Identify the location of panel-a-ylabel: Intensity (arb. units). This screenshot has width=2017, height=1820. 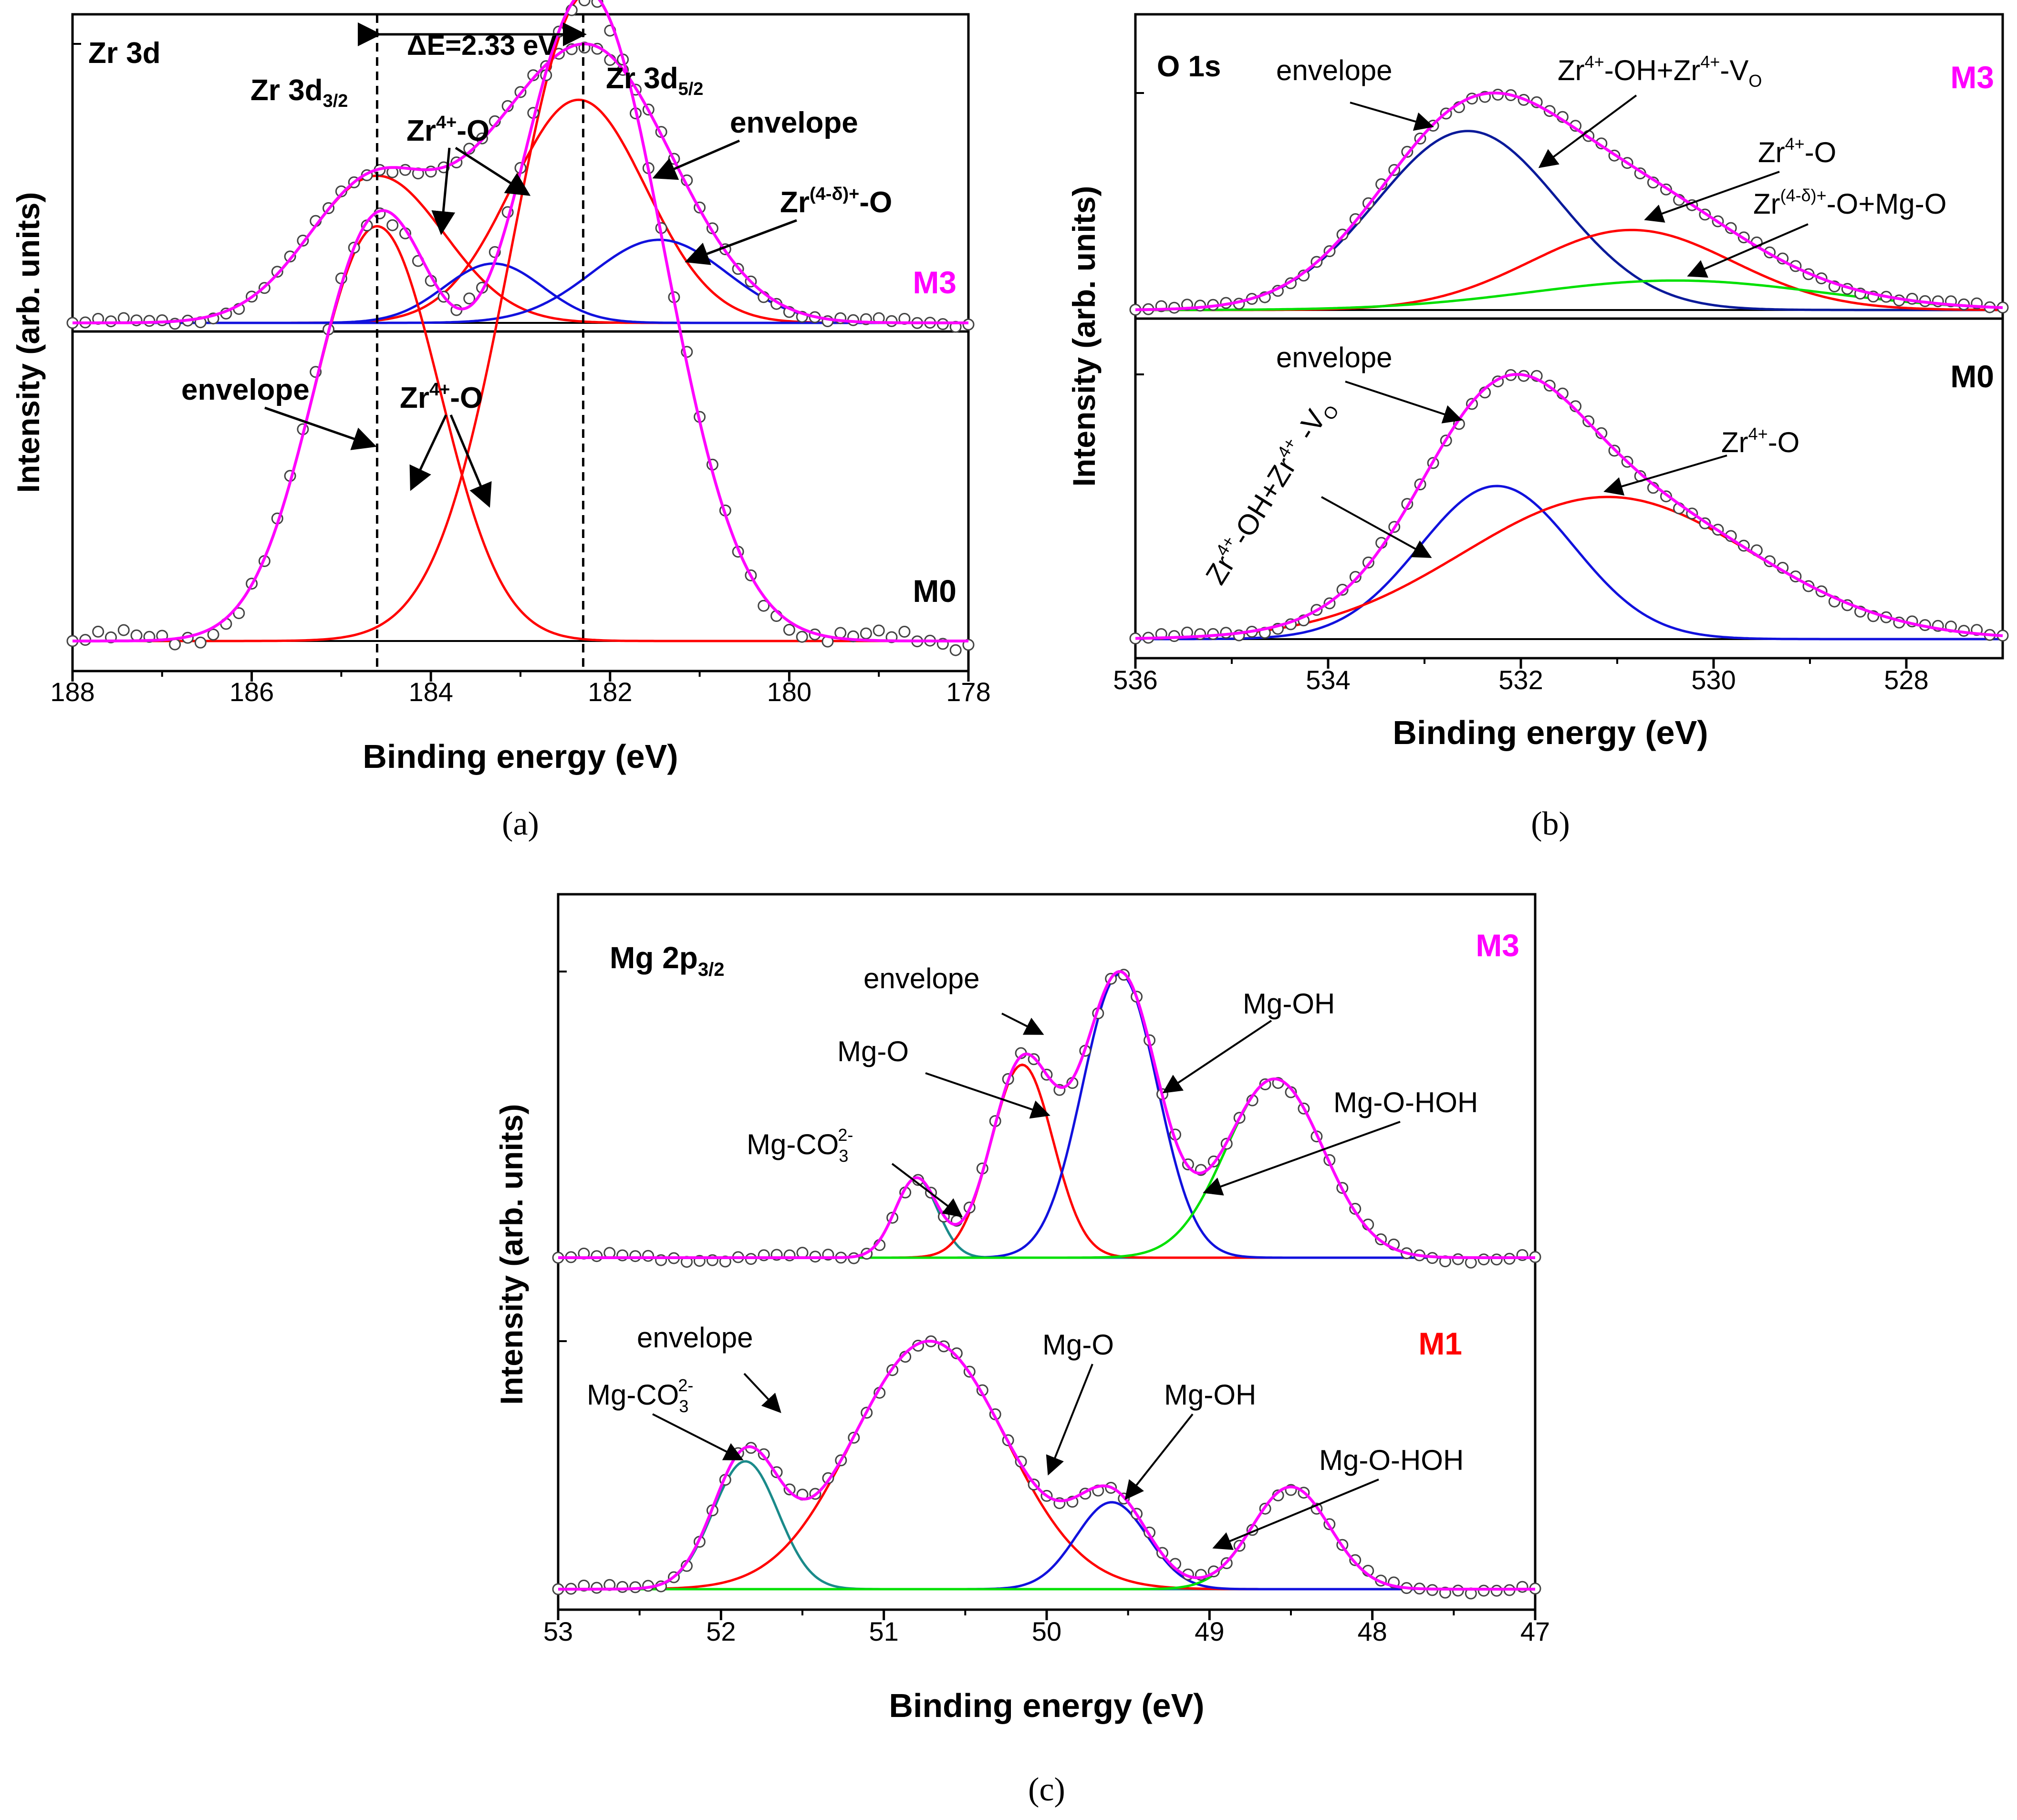
(28, 342).